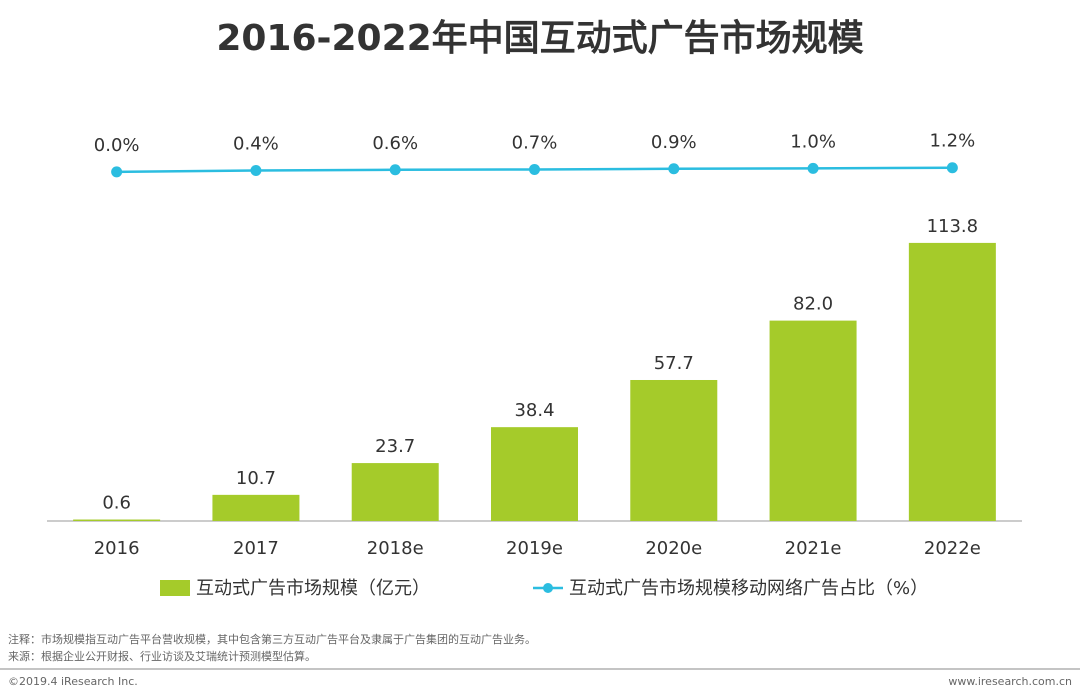 This screenshot has width=1080, height=696. Describe the element at coordinates (674, 142) in the screenshot. I see `data-label: 0.9%` at that location.